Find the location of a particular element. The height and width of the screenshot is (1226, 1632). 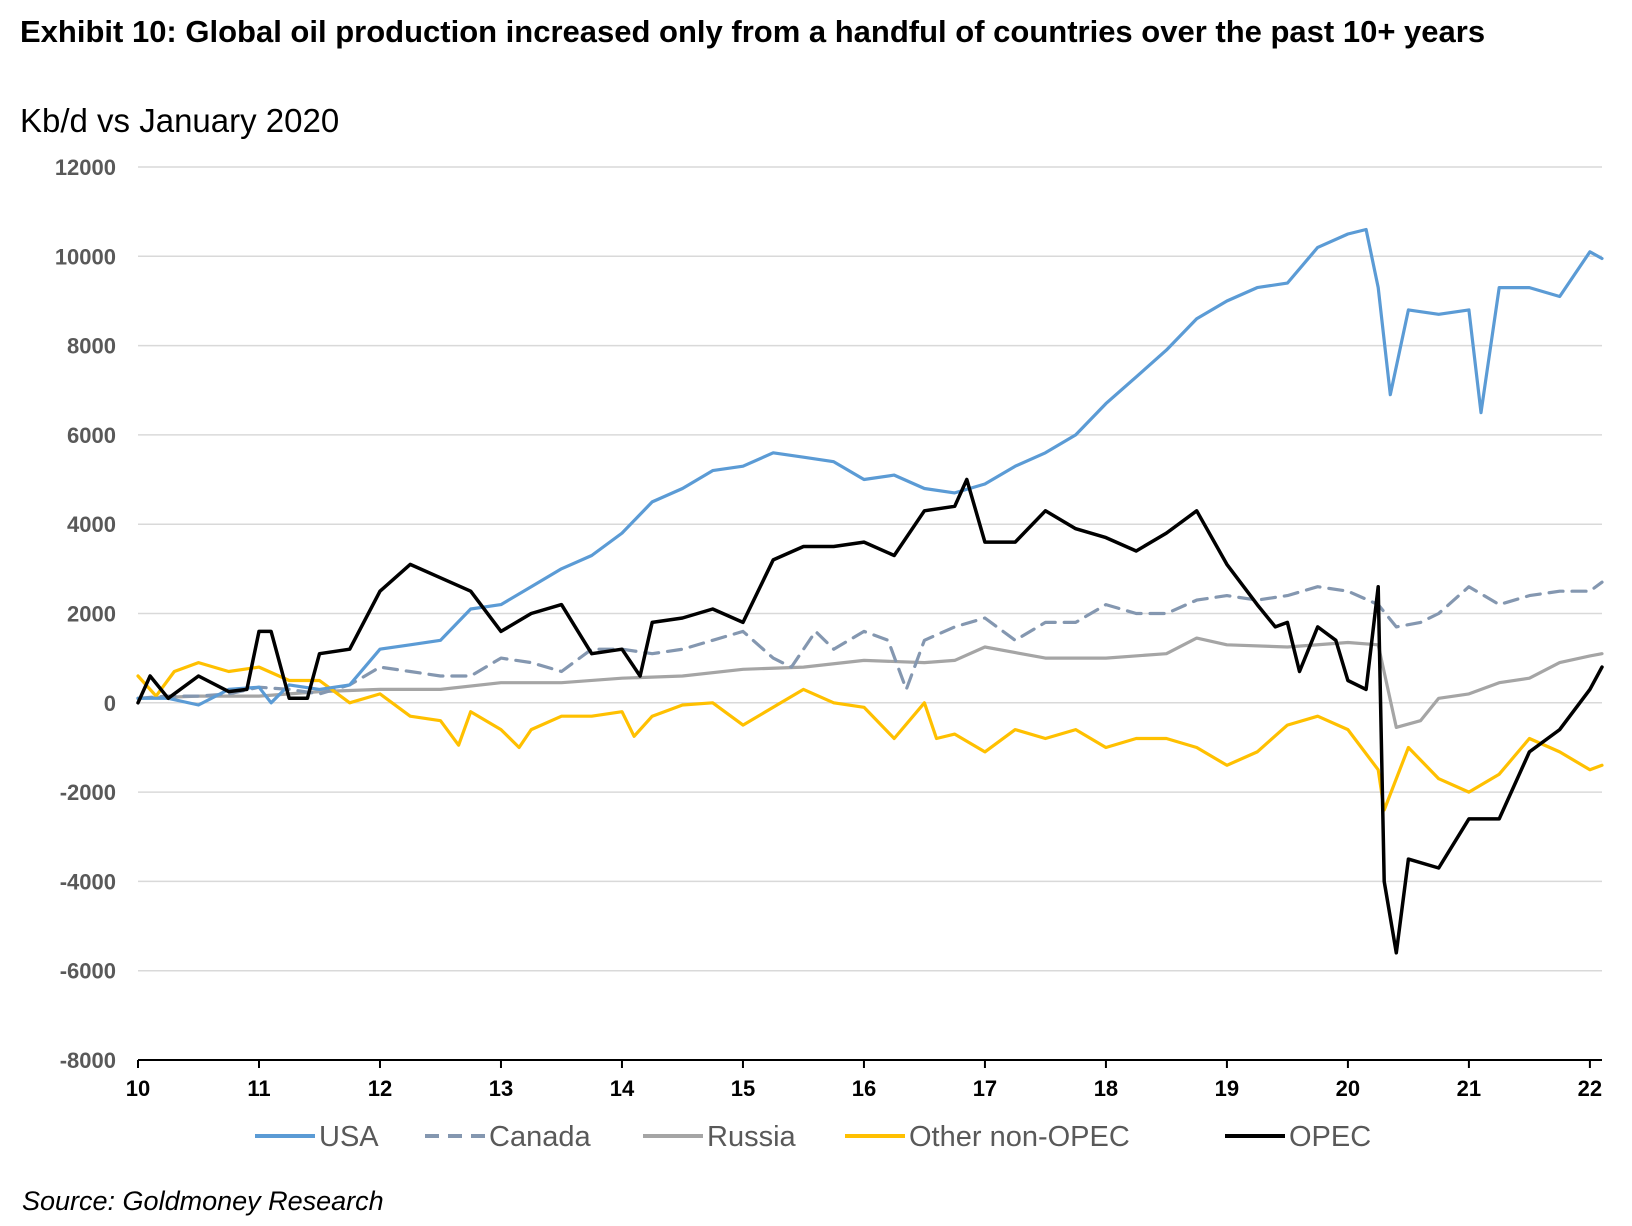

y-tick-label: -2000 is located at coordinates (88, 792).